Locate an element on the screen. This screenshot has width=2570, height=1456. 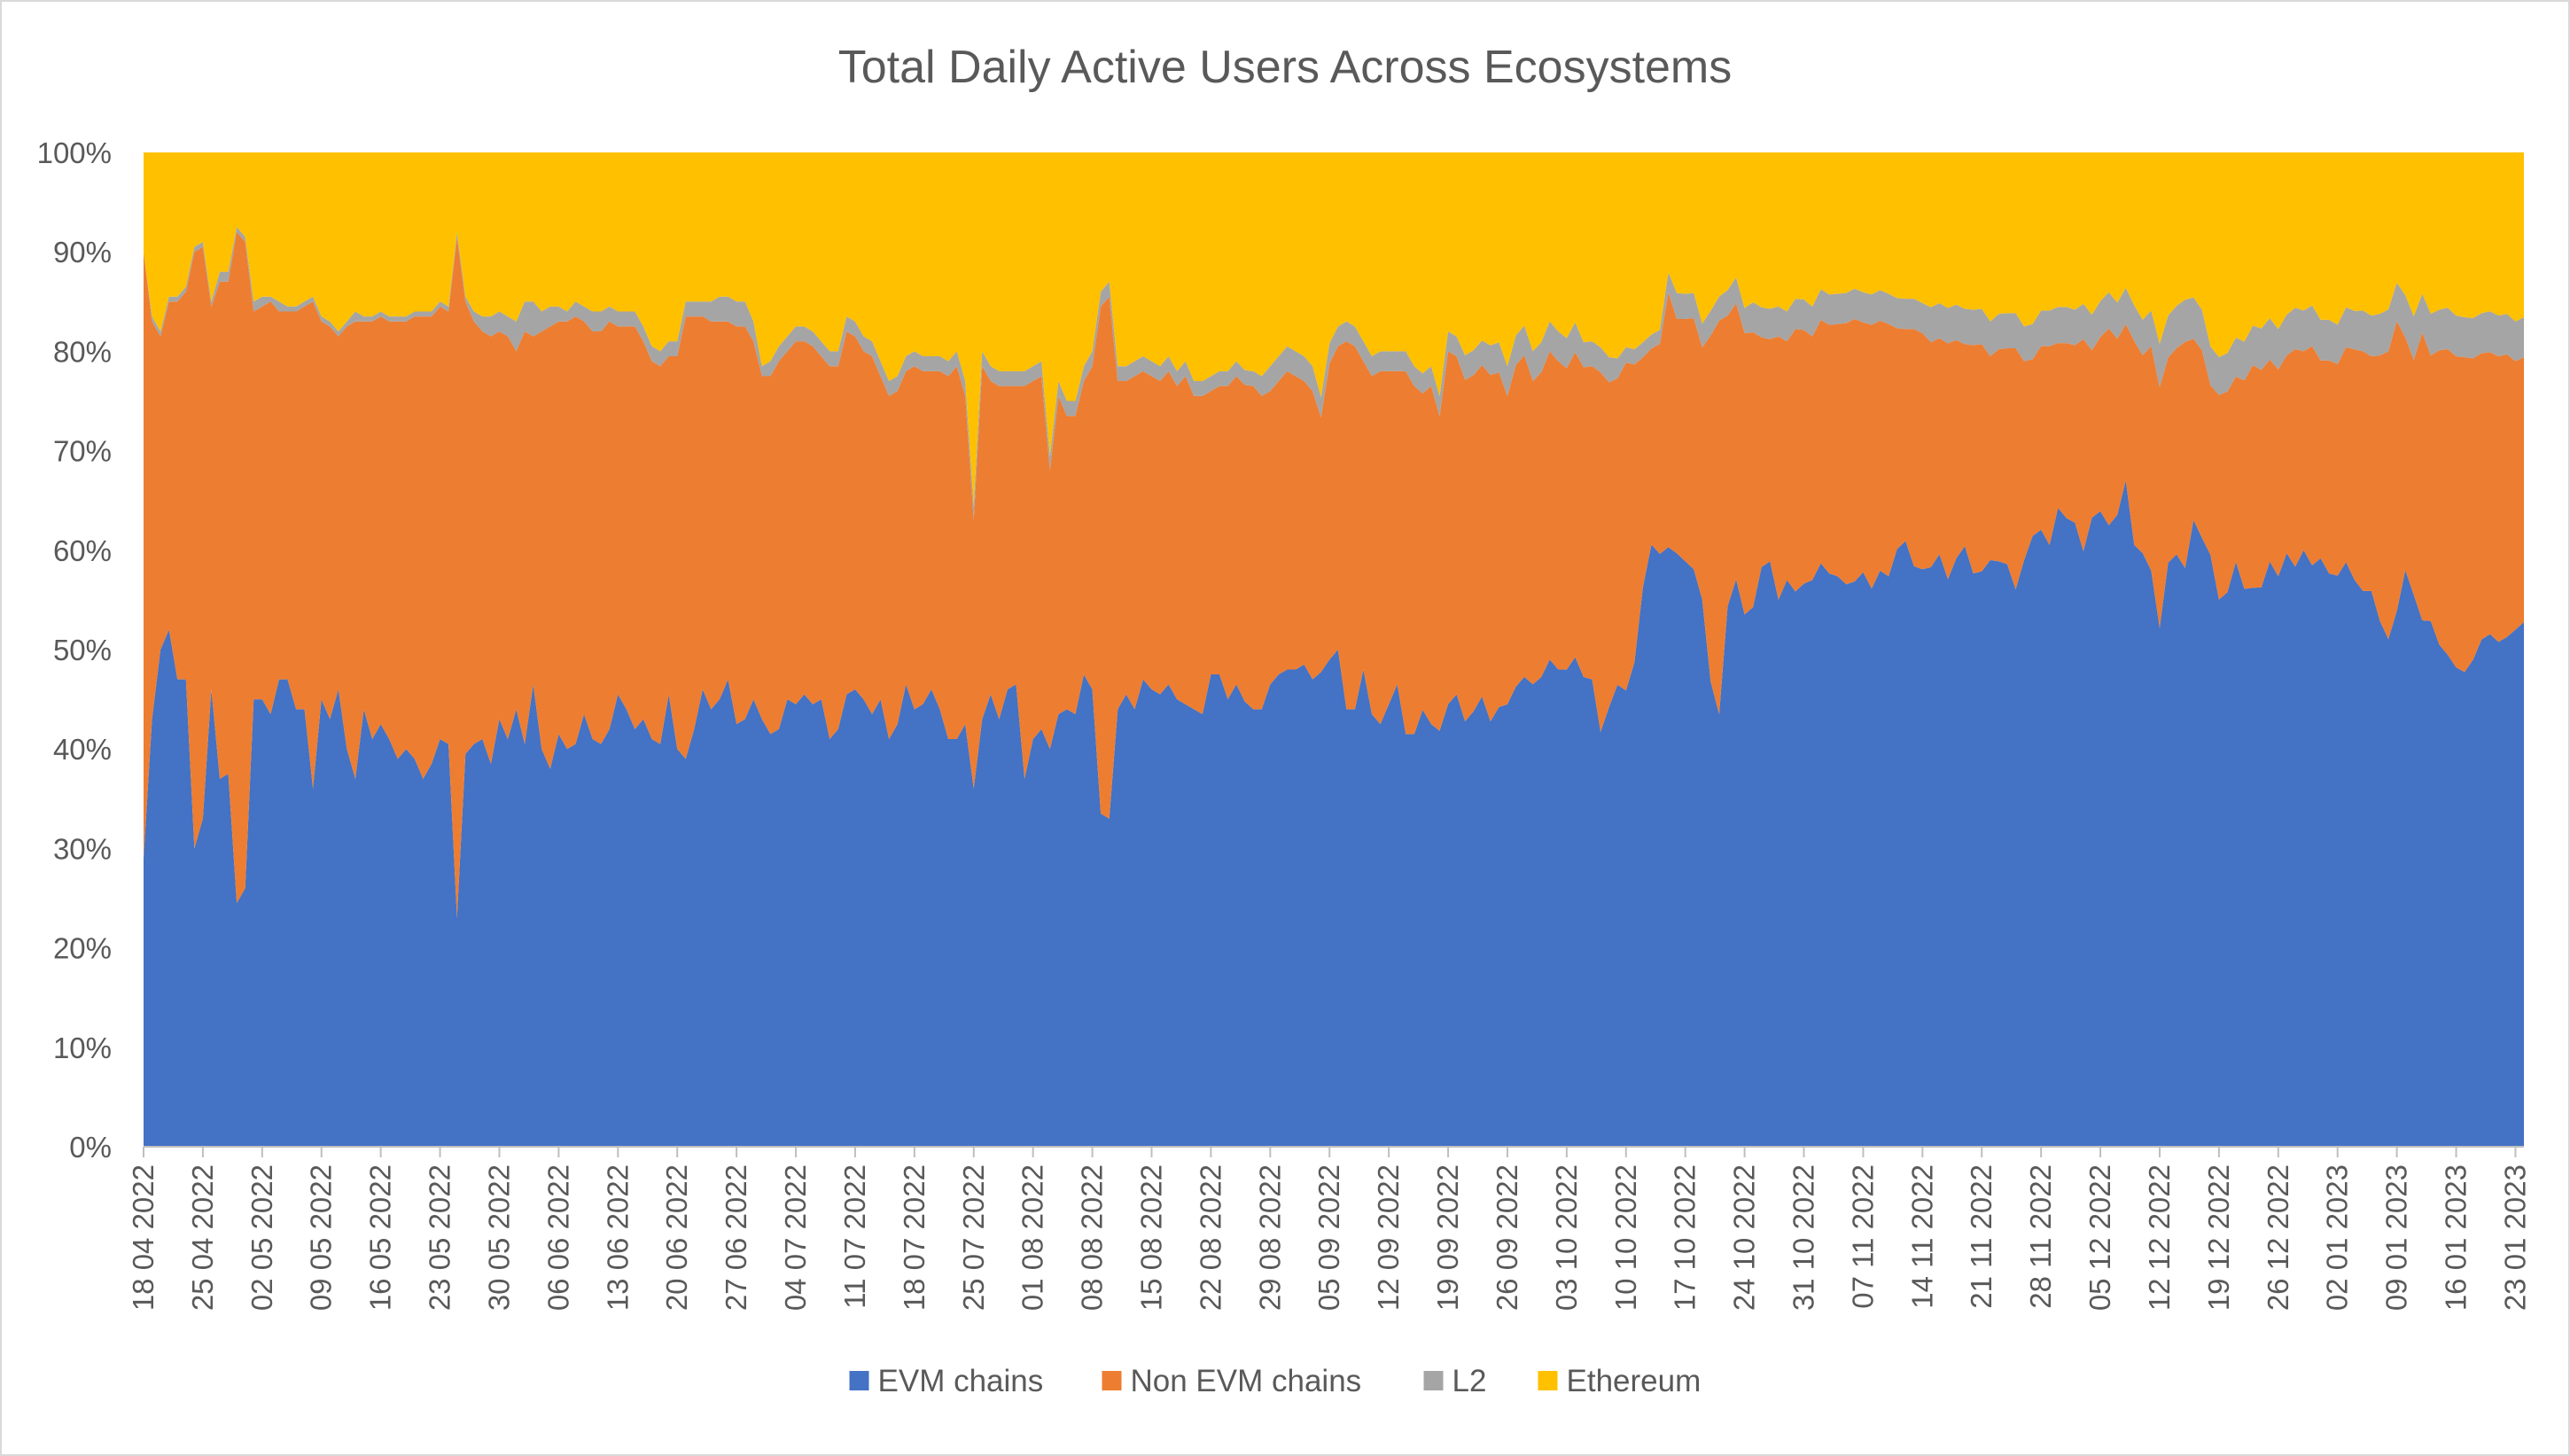
x-tick-label: 10 10 2022 is located at coordinates (1625, 1237).